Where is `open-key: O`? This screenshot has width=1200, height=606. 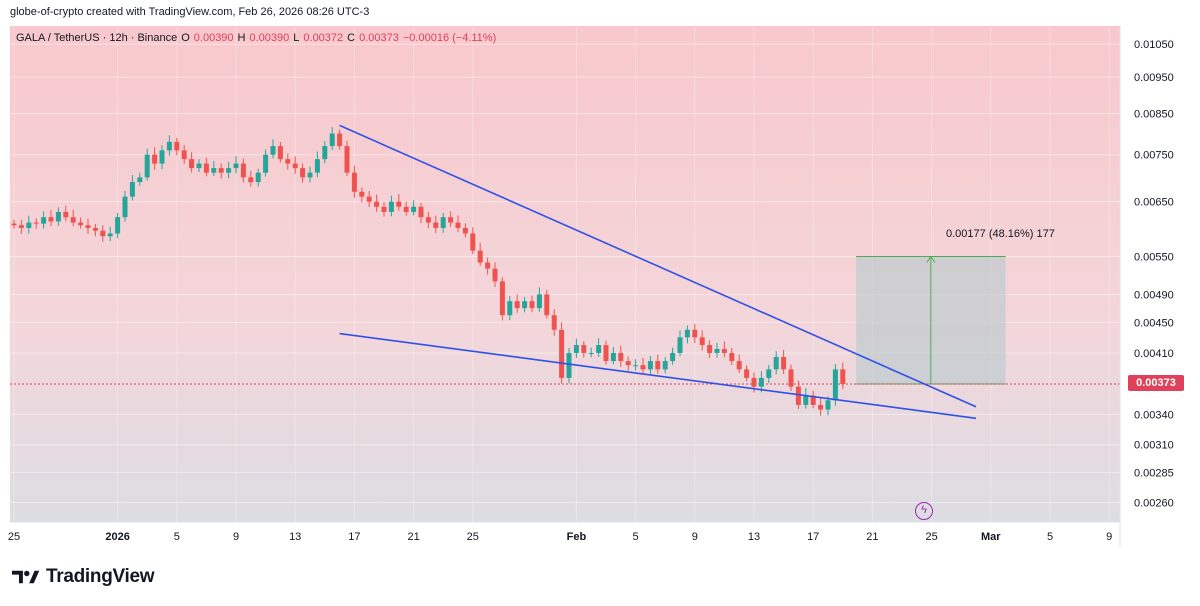
open-key: O is located at coordinates (185, 38).